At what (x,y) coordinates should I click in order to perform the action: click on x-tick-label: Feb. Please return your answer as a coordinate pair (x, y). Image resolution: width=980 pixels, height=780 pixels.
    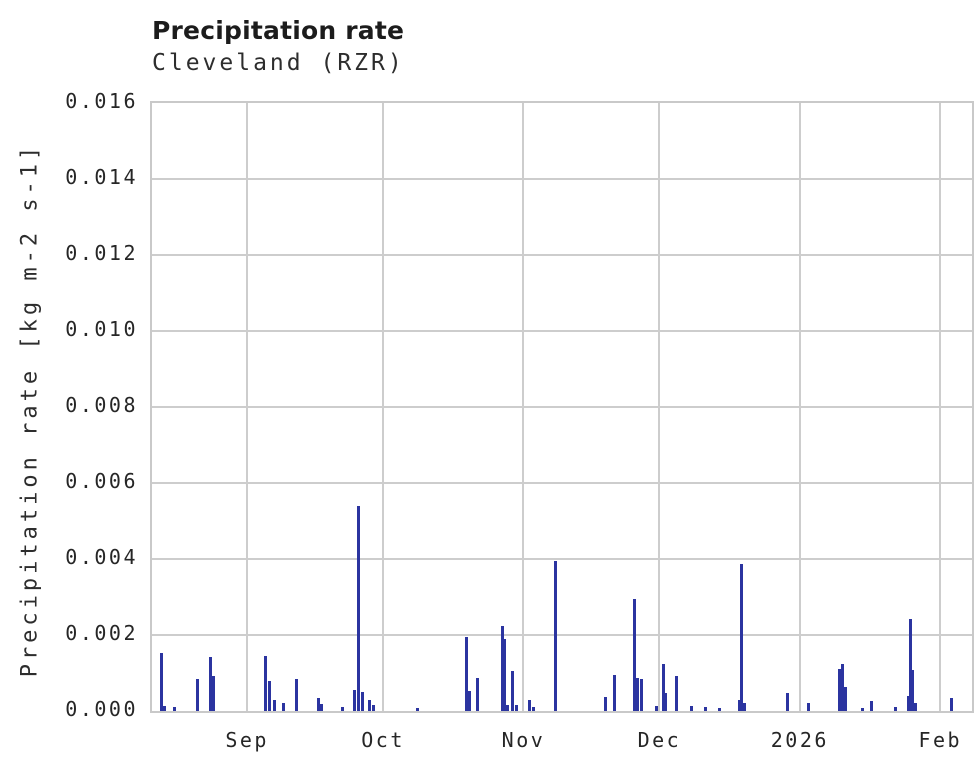
    Looking at the image, I should click on (940, 740).